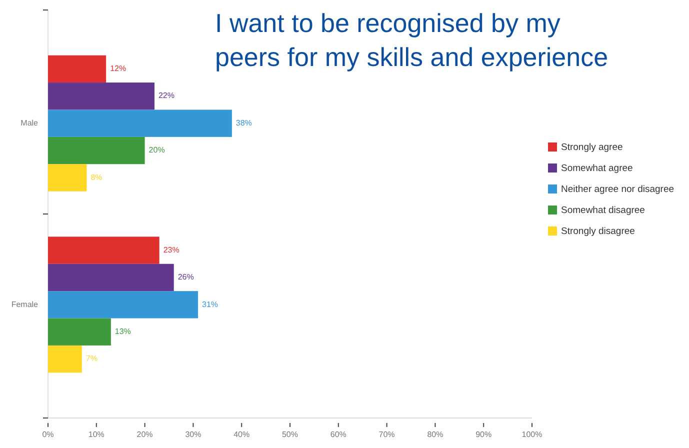 The height and width of the screenshot is (448, 689). What do you see at coordinates (193, 434) in the screenshot?
I see `x-tick-label: 30%` at bounding box center [193, 434].